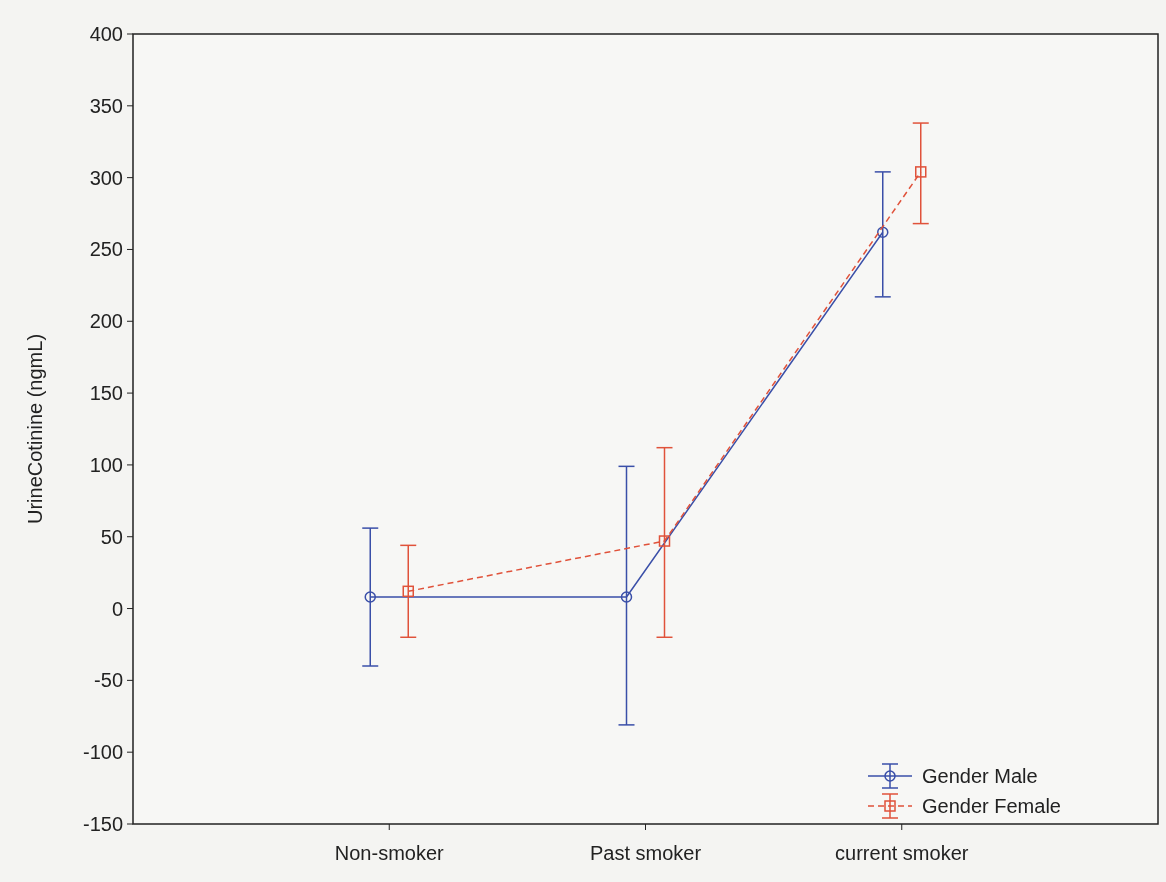  I want to click on y-tick-label: 200, so click(106, 321).